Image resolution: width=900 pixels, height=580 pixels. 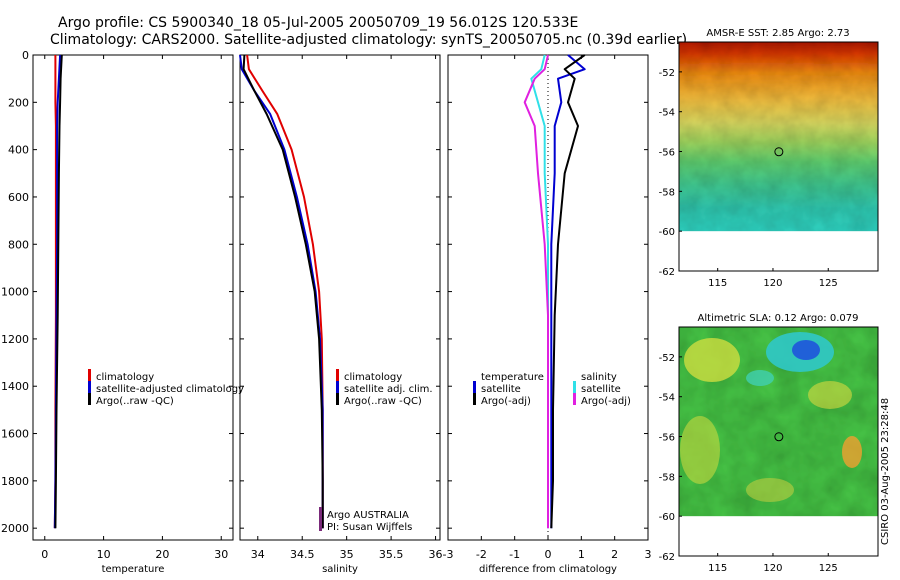 I want to click on x-tick-label: 1, so click(x=581, y=554).